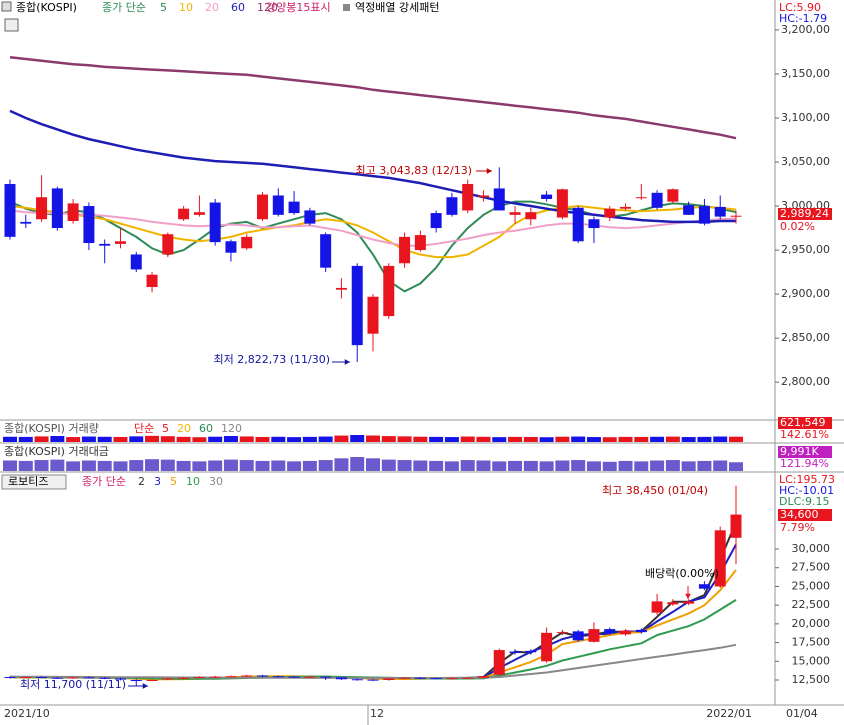  Describe the element at coordinates (173, 481) in the screenshot. I see `legend-entry: 5` at that location.